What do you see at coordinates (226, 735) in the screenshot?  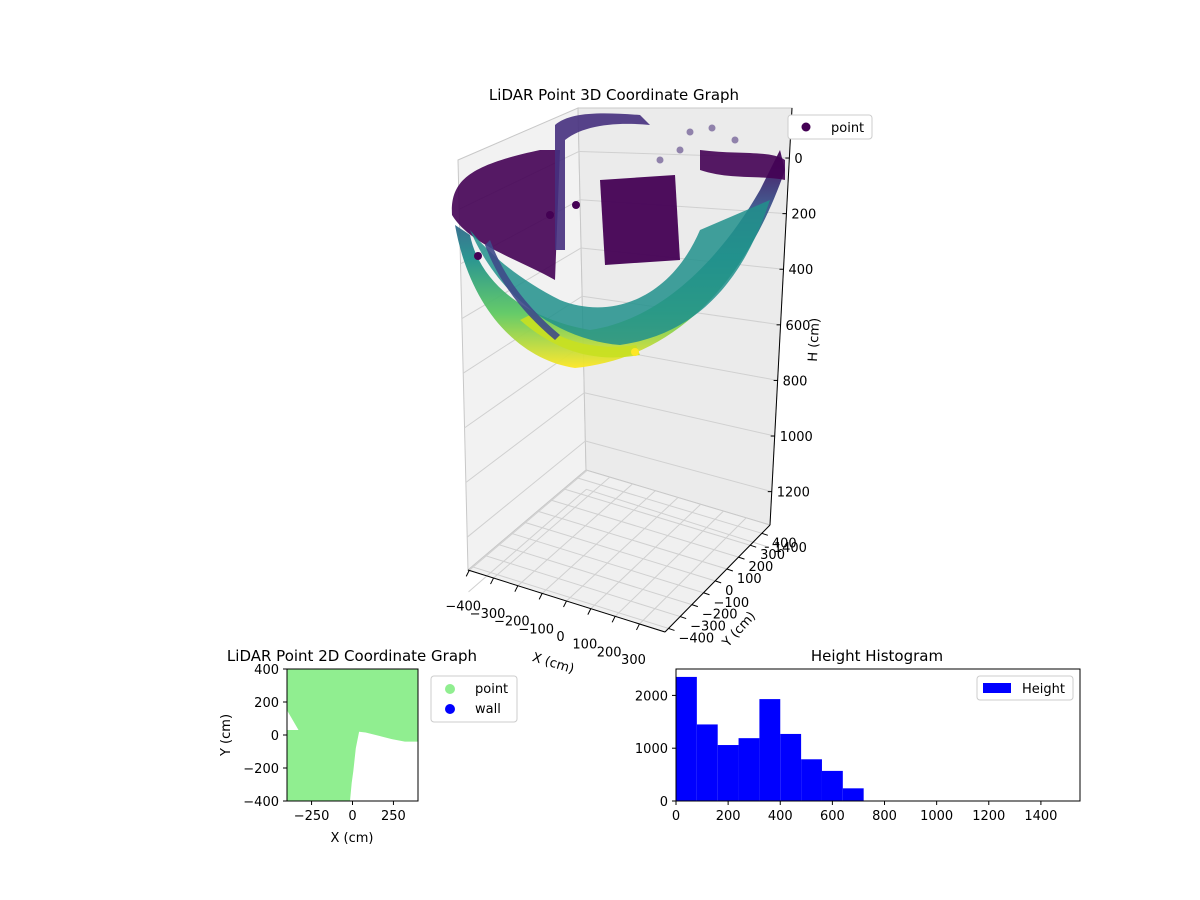 I see `y-axis-label: Y (cm)` at bounding box center [226, 735].